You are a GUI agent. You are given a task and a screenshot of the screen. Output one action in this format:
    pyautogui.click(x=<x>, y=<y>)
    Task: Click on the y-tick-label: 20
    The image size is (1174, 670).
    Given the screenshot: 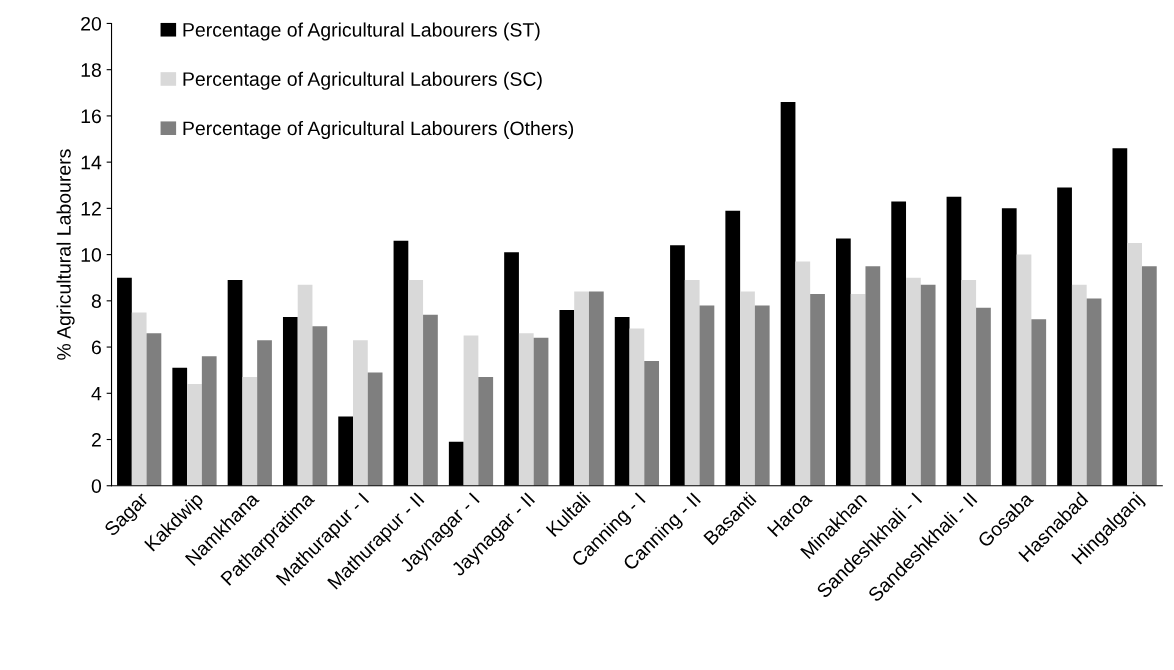 What is the action you would take?
    pyautogui.click(x=91, y=23)
    